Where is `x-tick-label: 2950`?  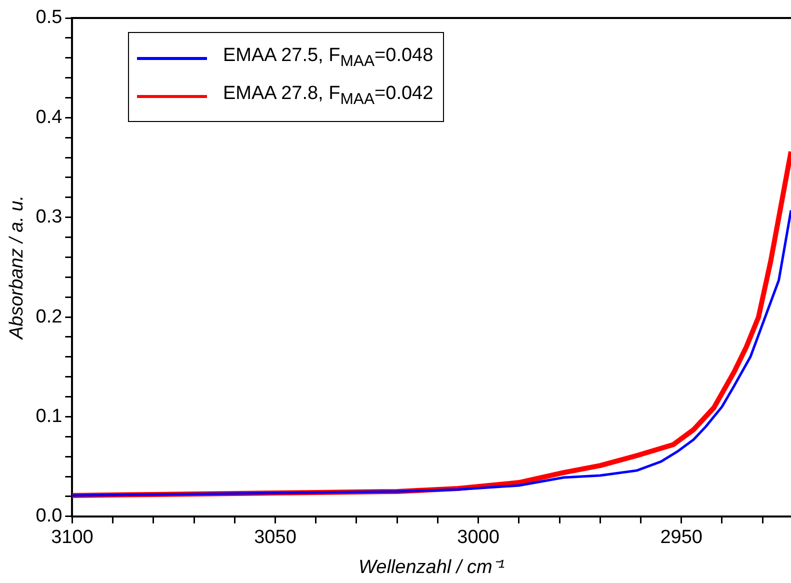
x-tick-label: 2950 is located at coordinates (681, 537).